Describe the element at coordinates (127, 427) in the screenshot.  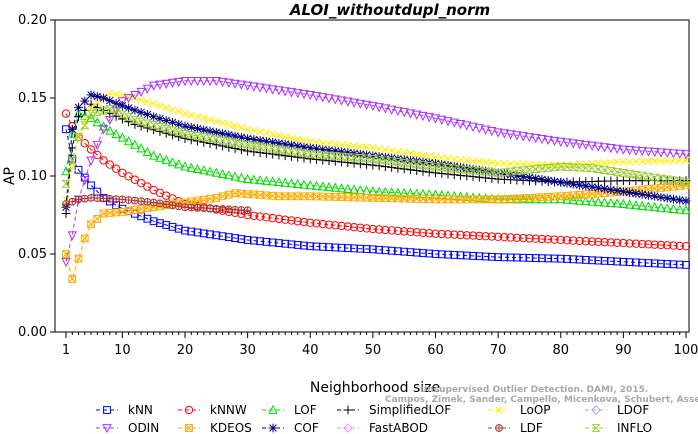
I see `legend-item-odin: ODIN` at that location.